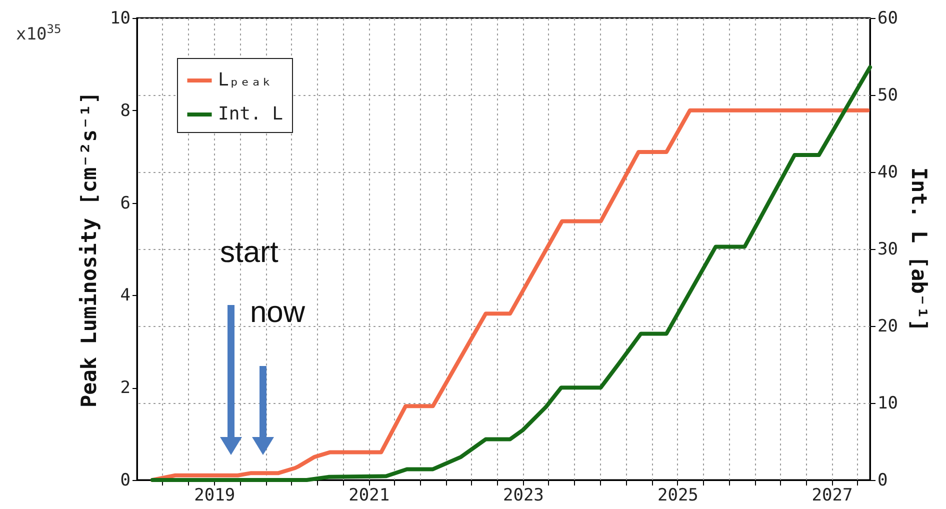  Describe the element at coordinates (888, 172) in the screenshot. I see `y2-tick-label: 40` at that location.